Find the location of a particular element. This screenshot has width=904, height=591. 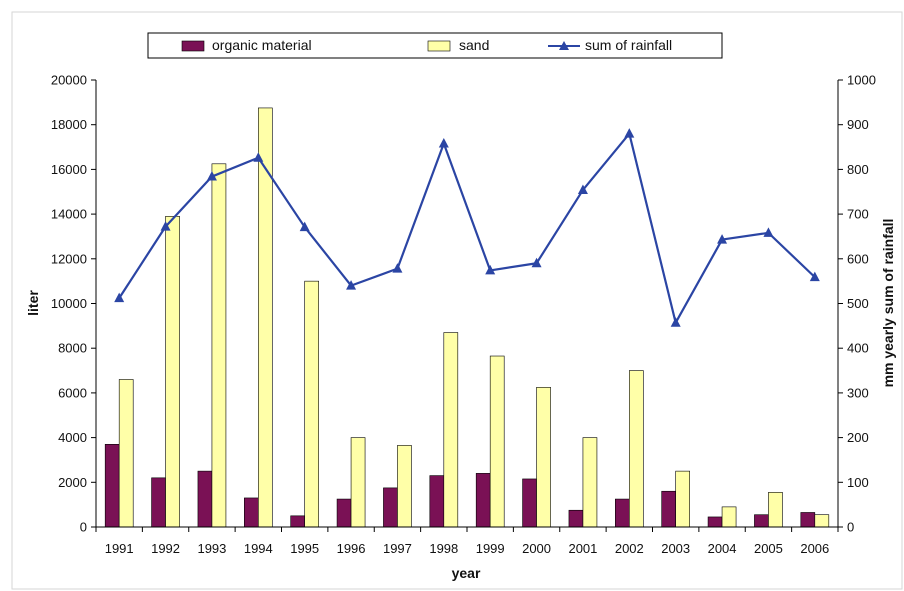

legend-label-sand: sand is located at coordinates (474, 45).